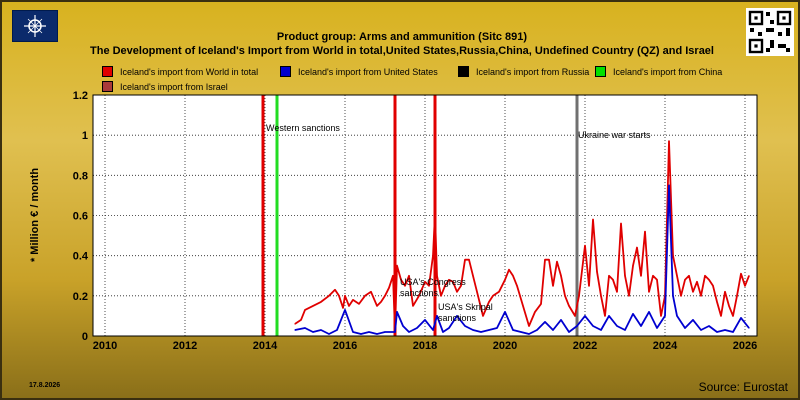 This screenshot has height=400, width=800. Describe the element at coordinates (35, 26) in the screenshot. I see `globe-logo-icon` at that location.